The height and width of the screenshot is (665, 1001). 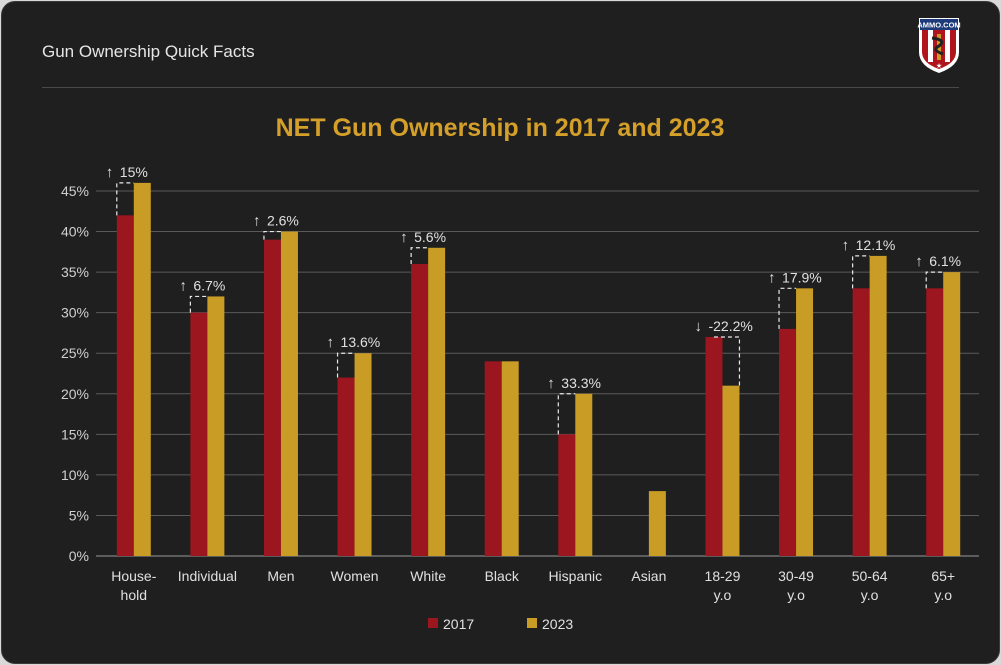 What do you see at coordinates (134, 595) in the screenshot?
I see `x-tick-label: hold` at bounding box center [134, 595].